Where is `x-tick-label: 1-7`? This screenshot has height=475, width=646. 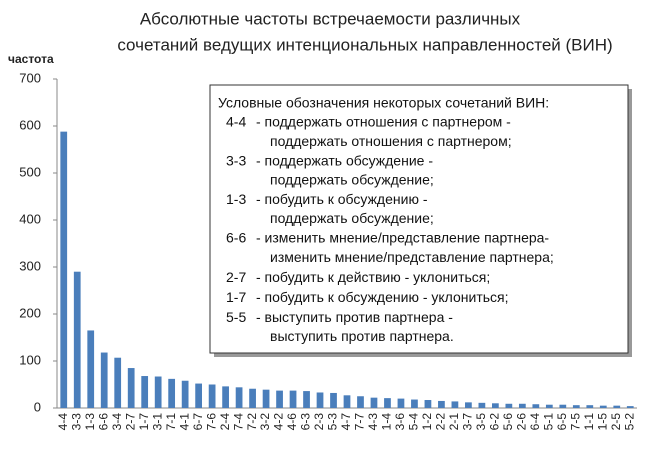
x-tick-label: 1-7 is located at coordinates (144, 422).